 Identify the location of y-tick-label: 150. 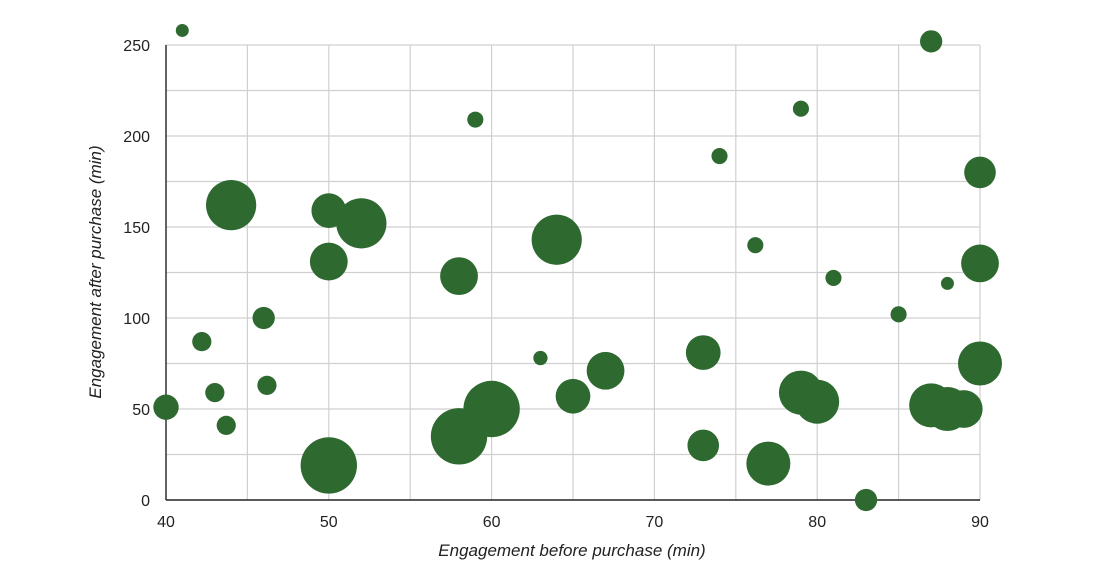
(136, 228).